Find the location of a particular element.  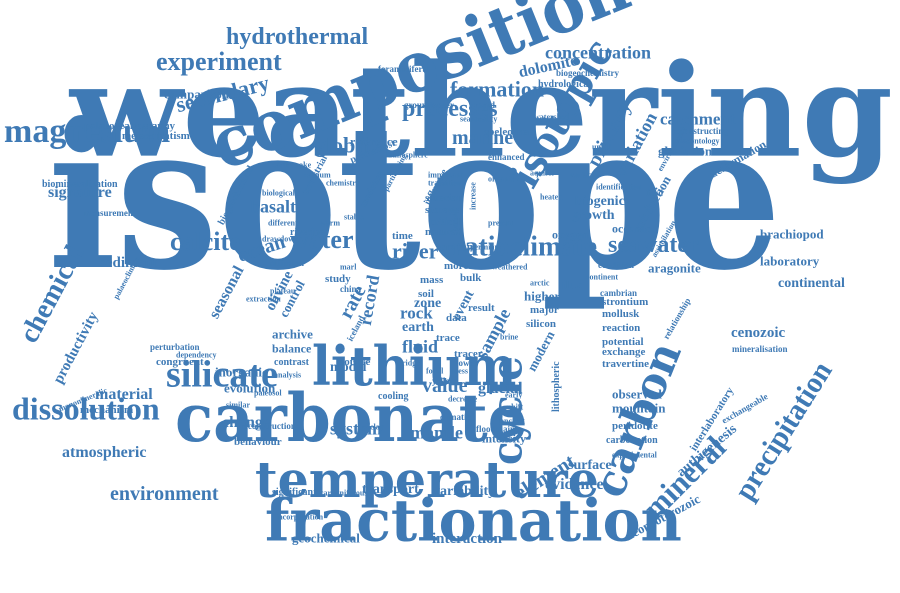

word-paleosol: paleosol is located at coordinates (268, 394).